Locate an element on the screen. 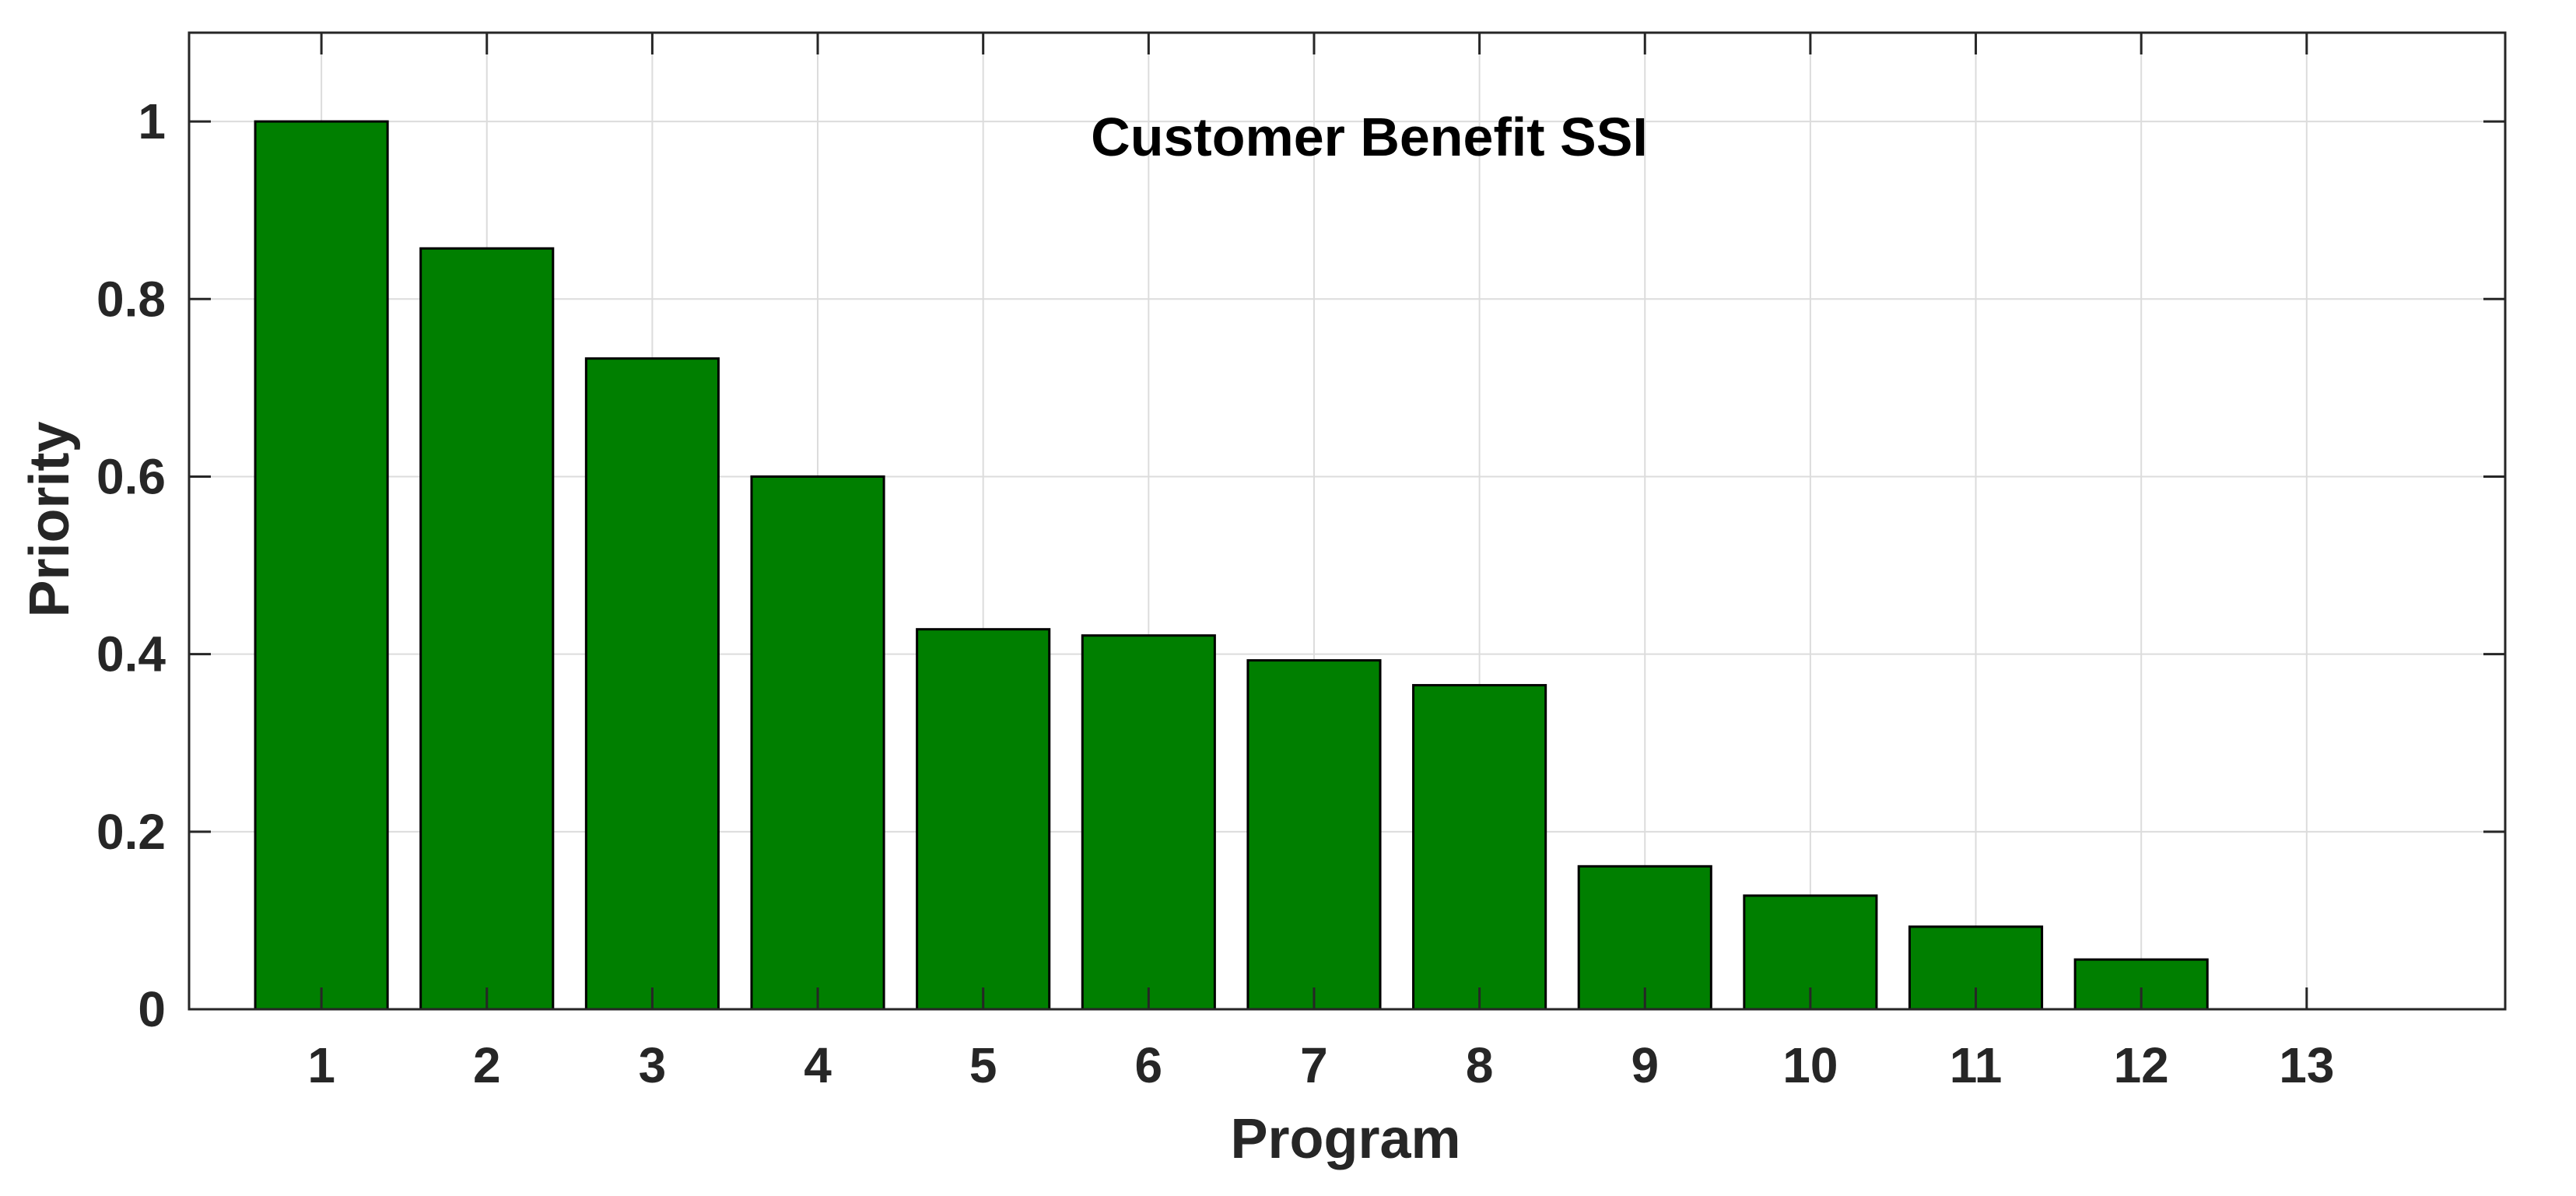  x-tick-label: 8 is located at coordinates (1480, 1065).